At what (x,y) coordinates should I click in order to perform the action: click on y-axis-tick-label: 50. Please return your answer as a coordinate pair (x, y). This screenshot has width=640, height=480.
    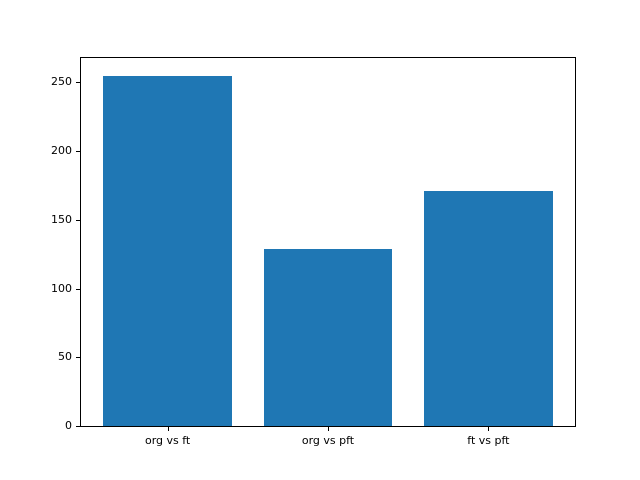
    Looking at the image, I should click on (65, 357).